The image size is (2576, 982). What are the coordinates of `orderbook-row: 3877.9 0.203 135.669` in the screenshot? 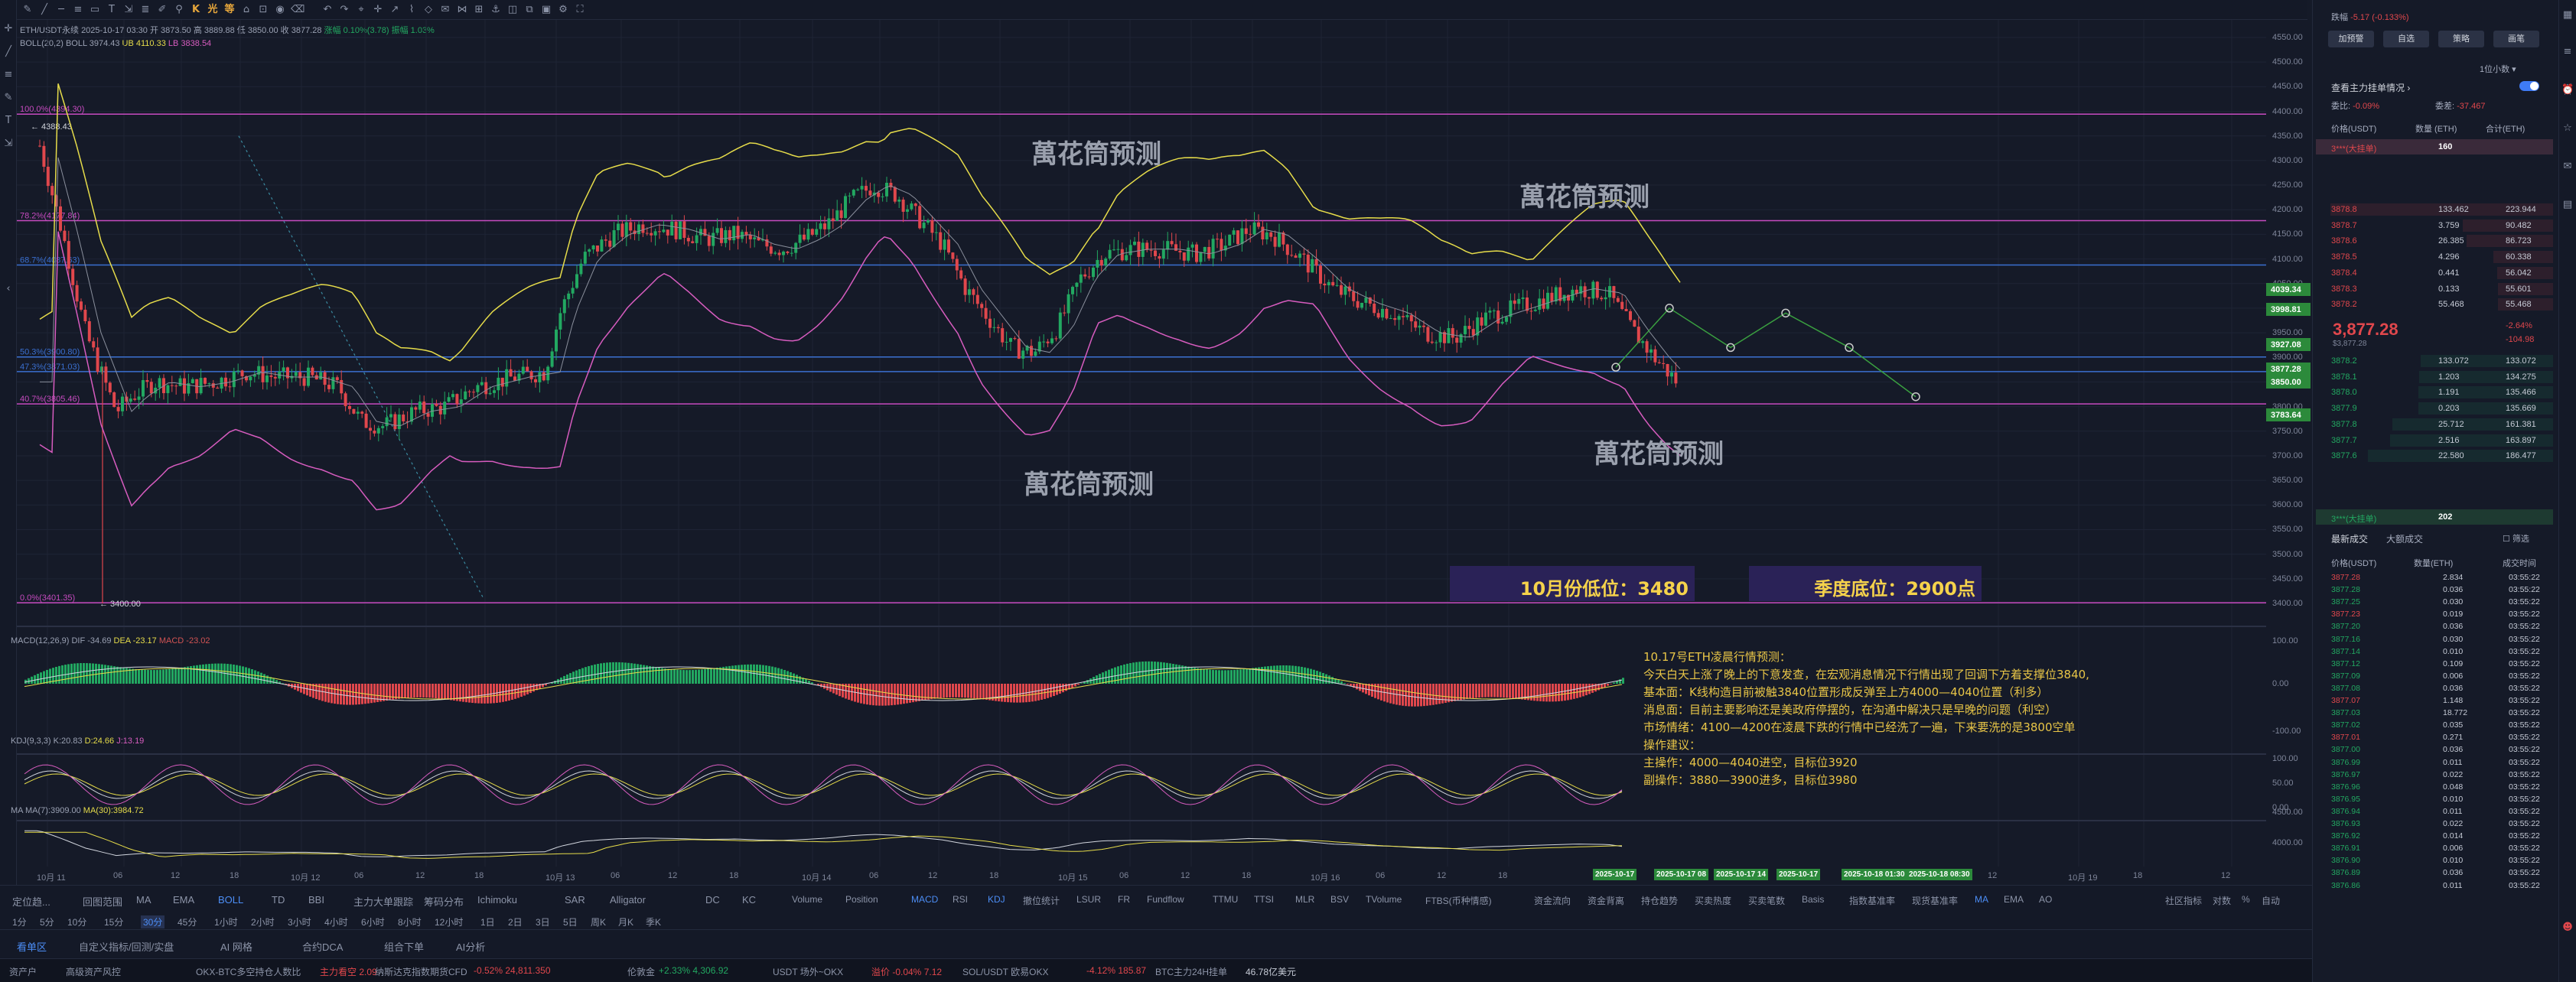 It's located at (2434, 408).